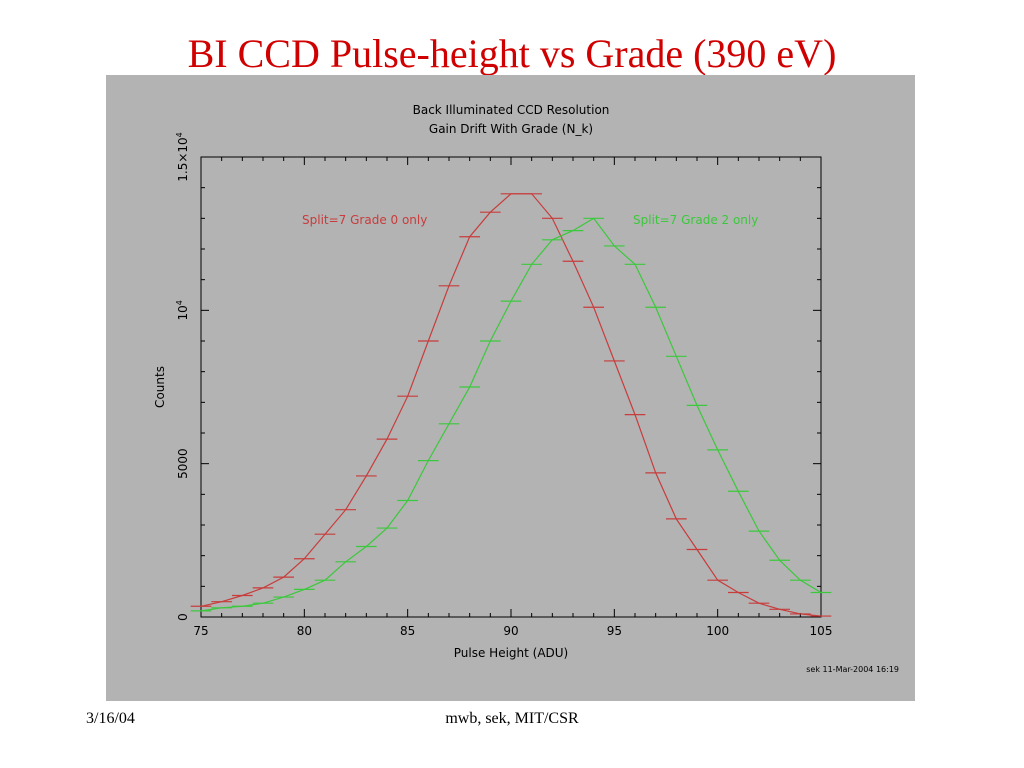  What do you see at coordinates (200, 631) in the screenshot?
I see `x-tick-label: 75` at bounding box center [200, 631].